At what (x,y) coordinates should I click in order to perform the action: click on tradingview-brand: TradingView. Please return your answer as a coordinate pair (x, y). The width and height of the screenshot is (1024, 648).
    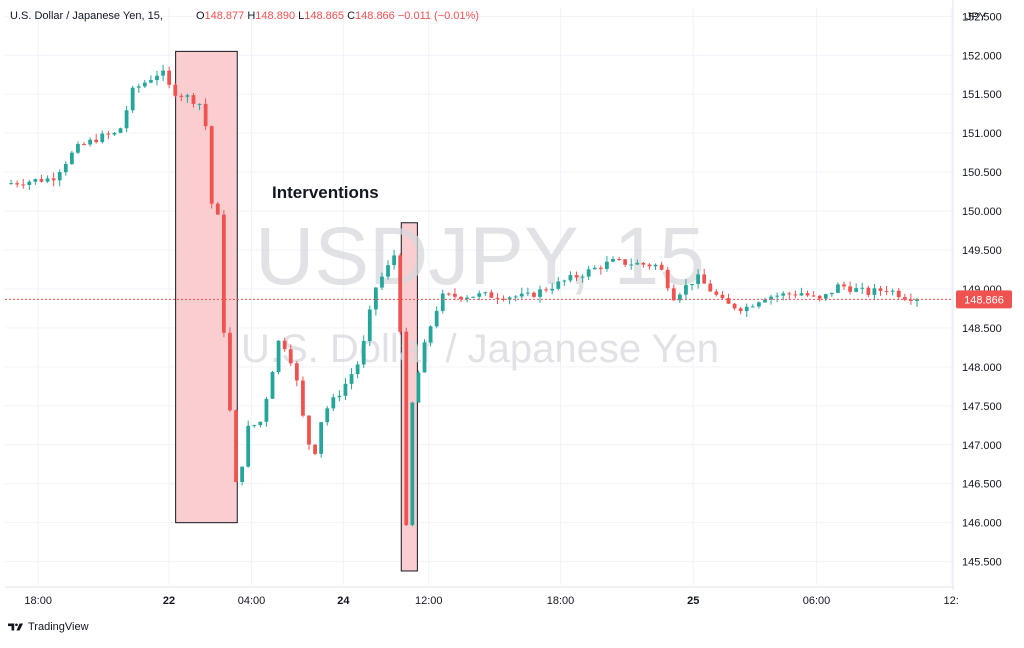
    Looking at the image, I should click on (58, 627).